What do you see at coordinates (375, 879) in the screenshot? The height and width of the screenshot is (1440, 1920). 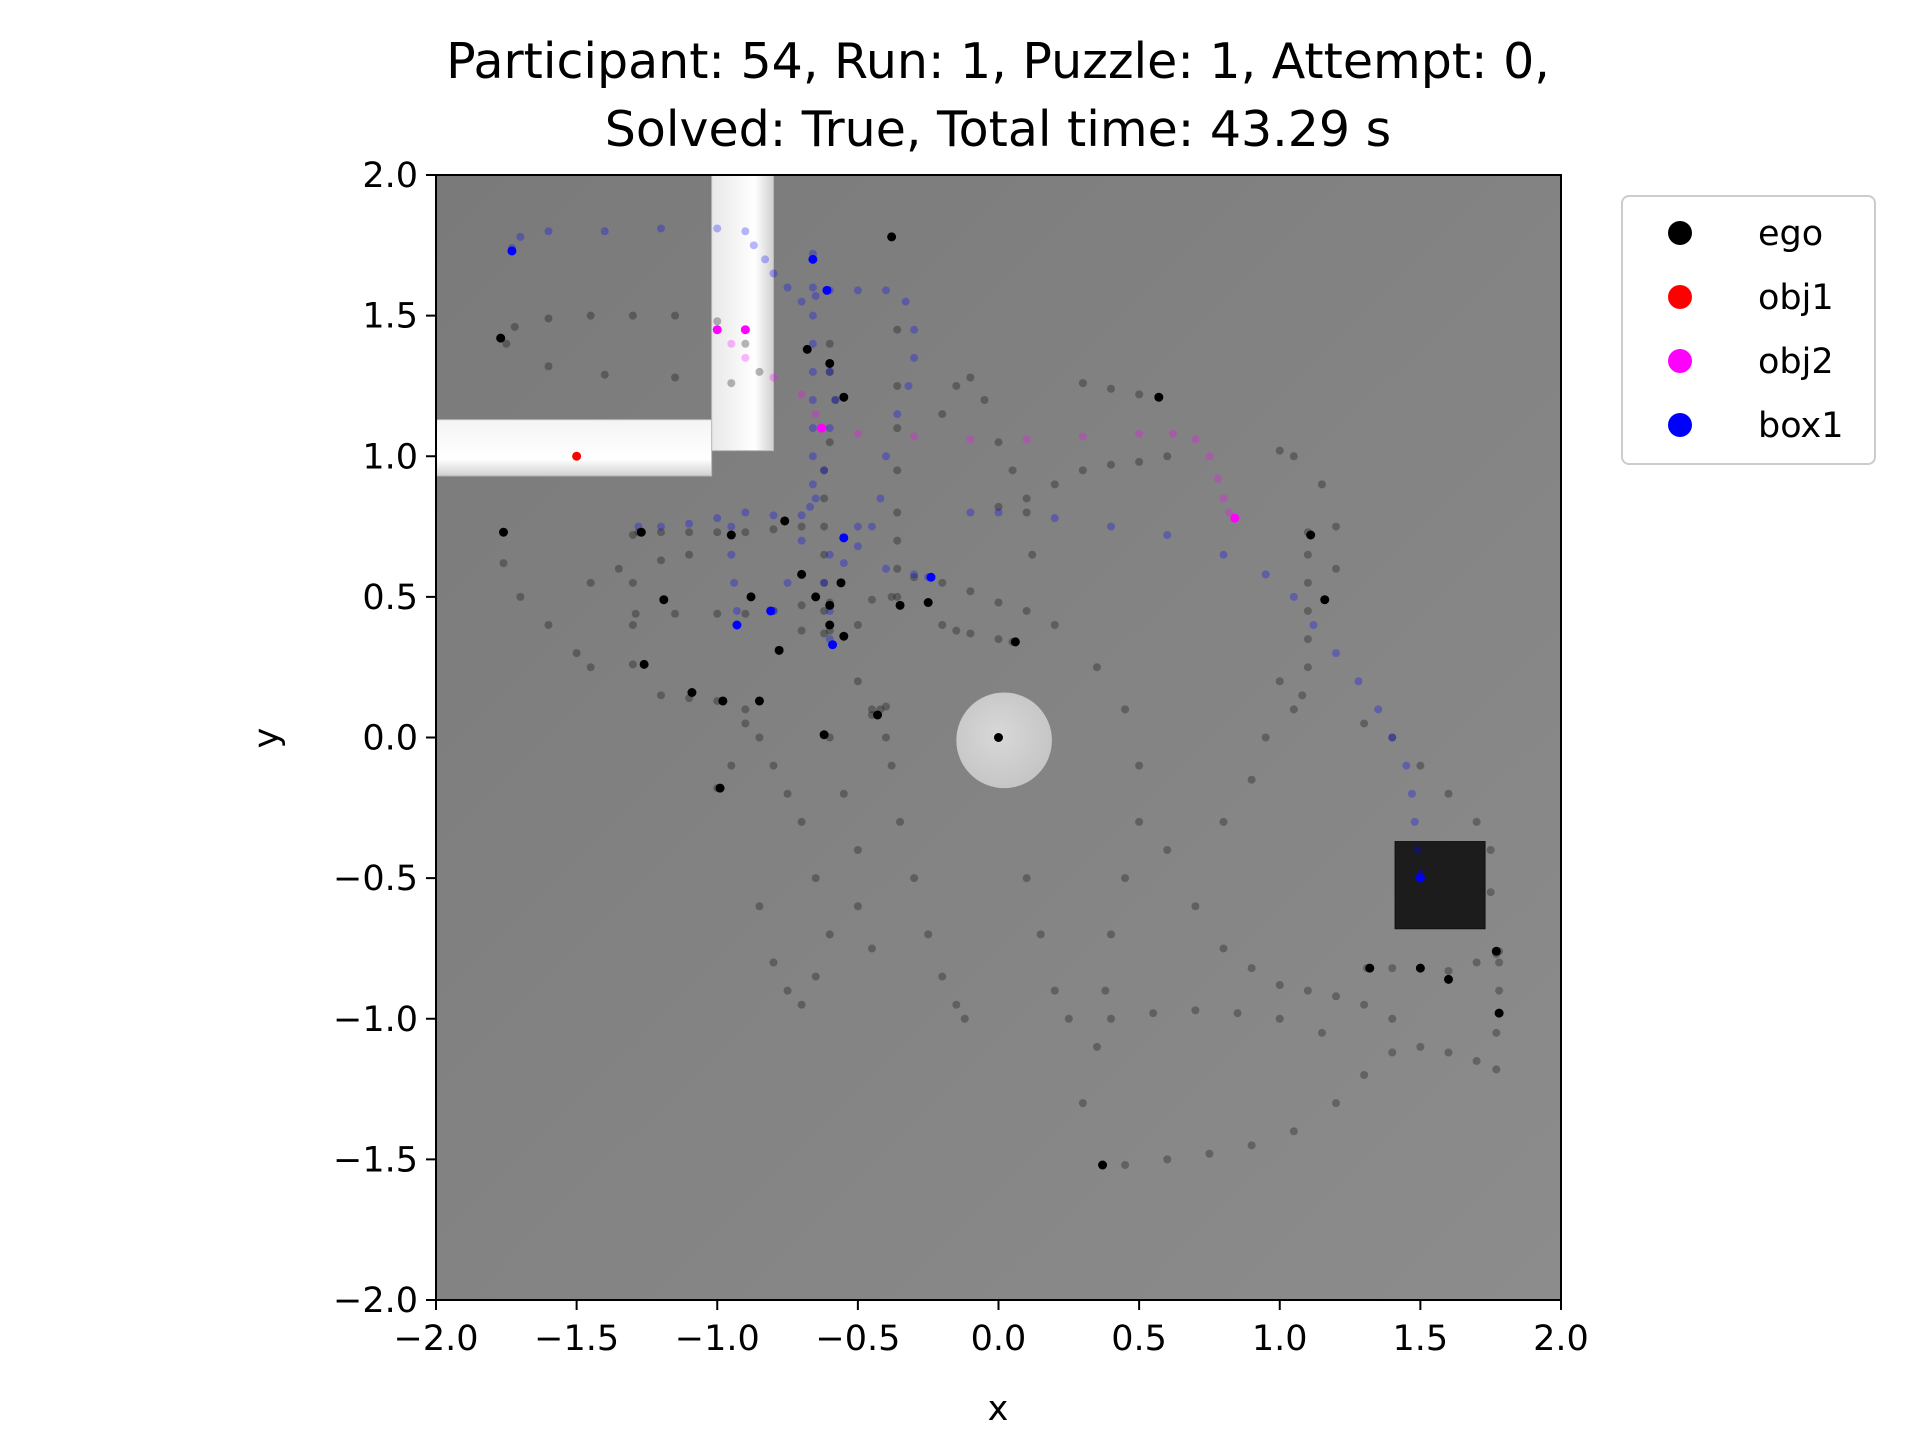 I see `y-tick-label: −0.5` at bounding box center [375, 879].